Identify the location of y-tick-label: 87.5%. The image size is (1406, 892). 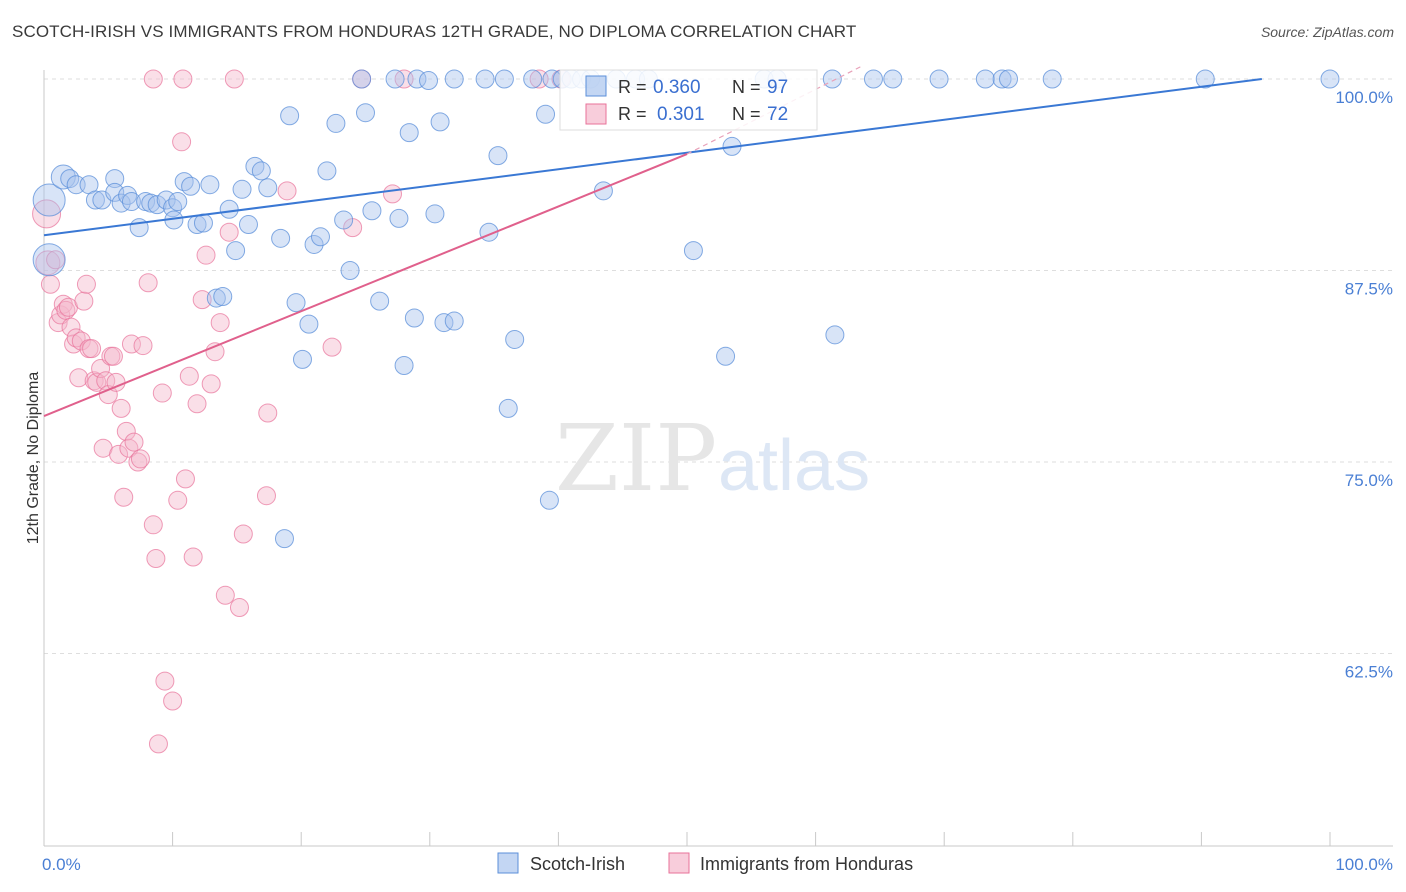
(1369, 289).